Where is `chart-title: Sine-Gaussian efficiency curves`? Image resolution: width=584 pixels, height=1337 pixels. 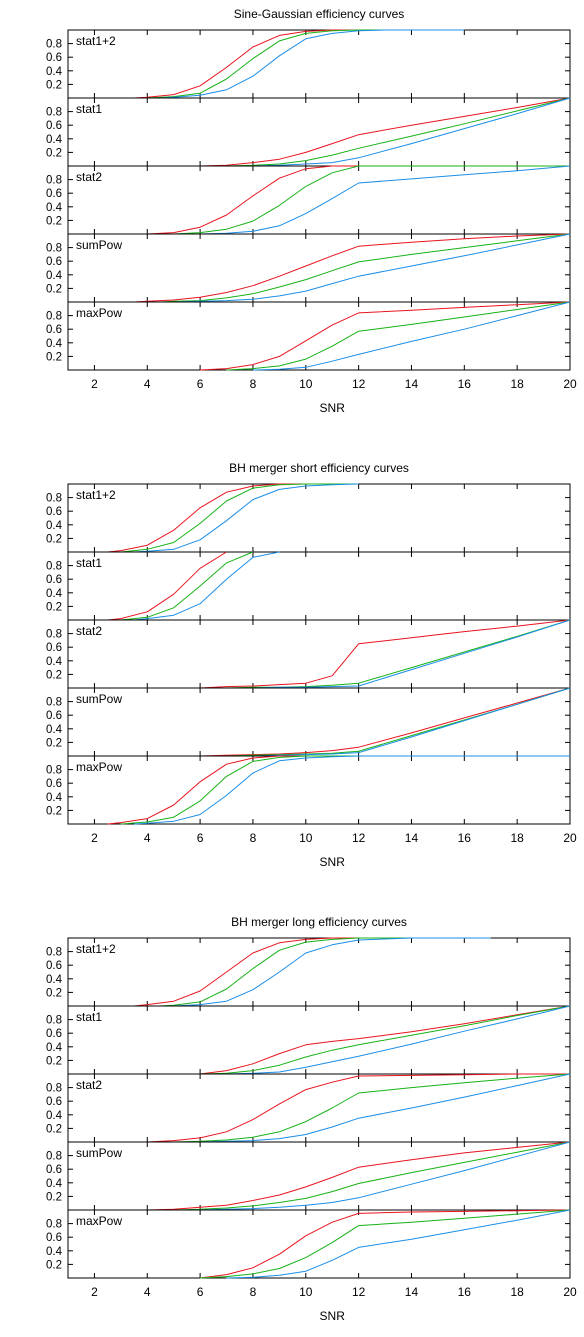
chart-title: Sine-Gaussian efficiency curves is located at coordinates (319, 14).